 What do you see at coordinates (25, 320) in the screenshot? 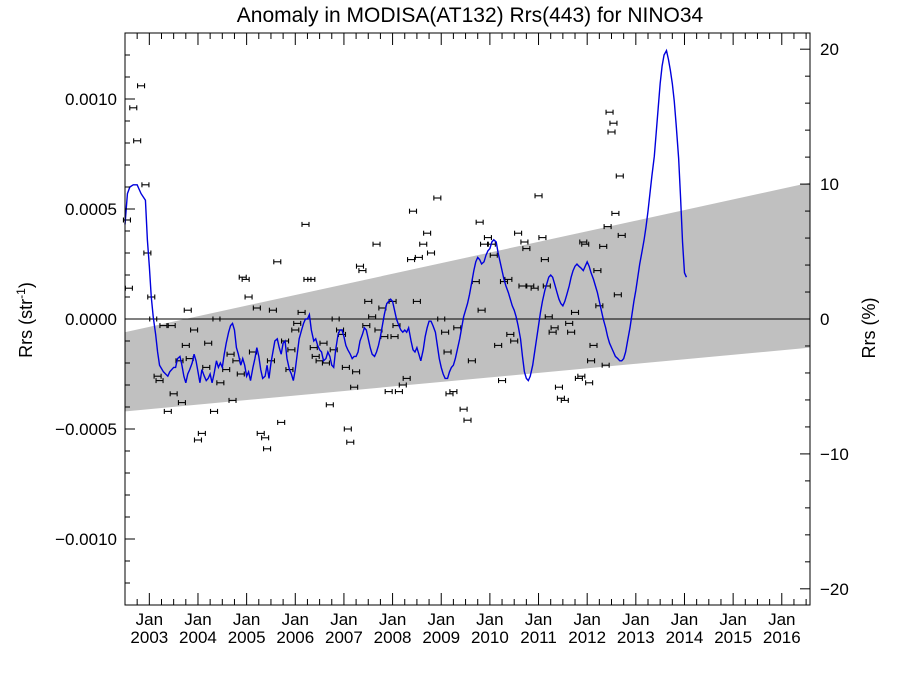
I see `y-axis-label-left: Rrs (str-1)` at bounding box center [25, 320].